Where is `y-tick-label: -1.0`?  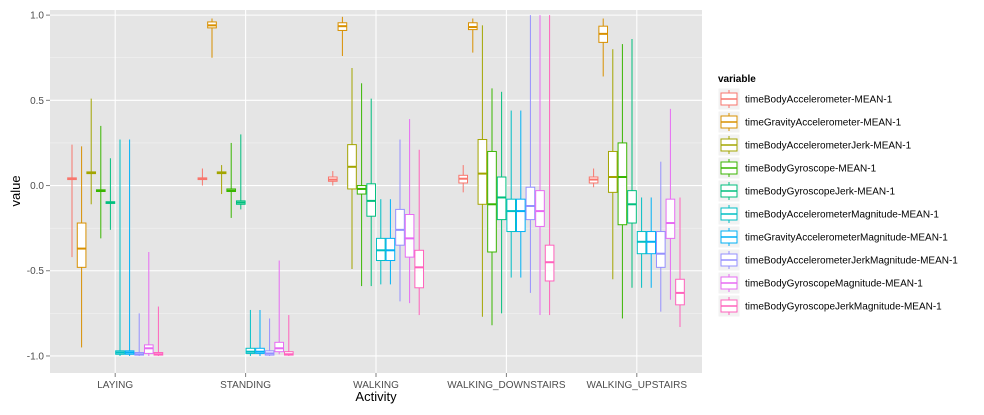
y-tick-label: -1.0 is located at coordinates (36, 356).